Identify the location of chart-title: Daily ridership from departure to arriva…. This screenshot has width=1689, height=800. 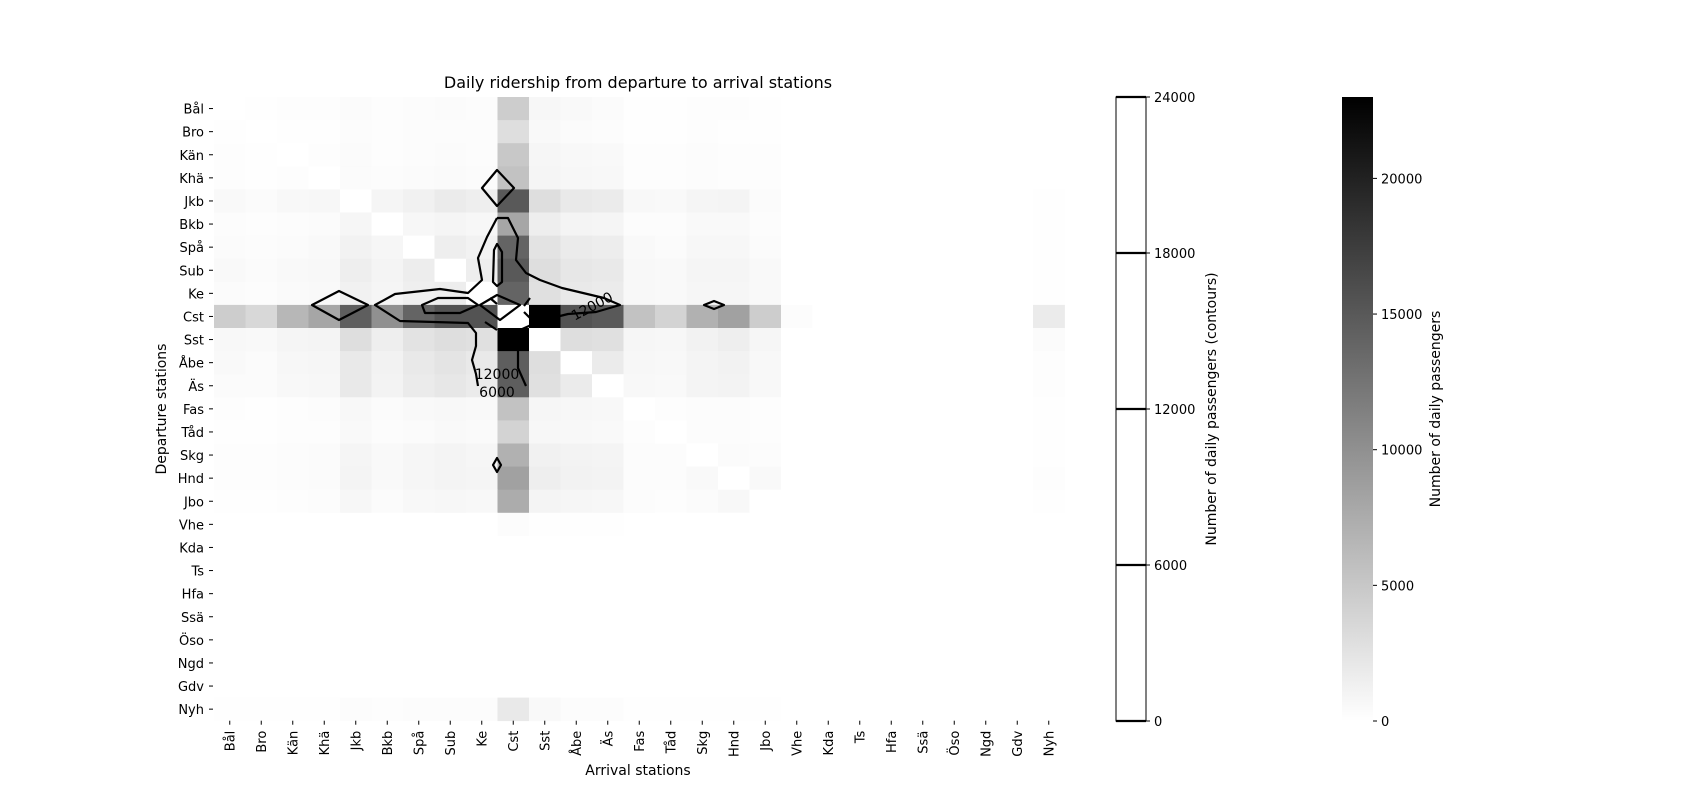
(638, 82).